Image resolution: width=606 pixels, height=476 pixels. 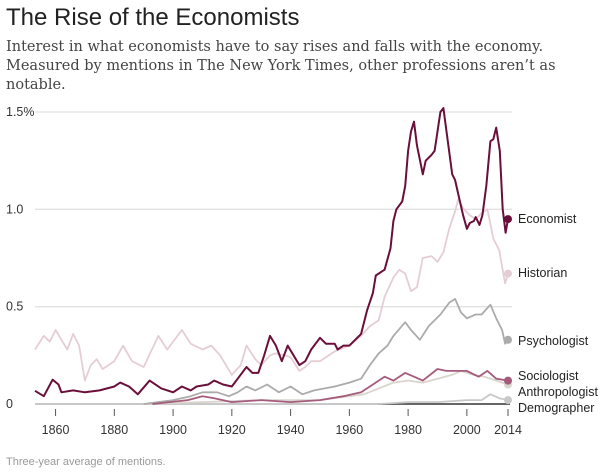 I want to click on x-tick-label: 1940, so click(x=291, y=430).